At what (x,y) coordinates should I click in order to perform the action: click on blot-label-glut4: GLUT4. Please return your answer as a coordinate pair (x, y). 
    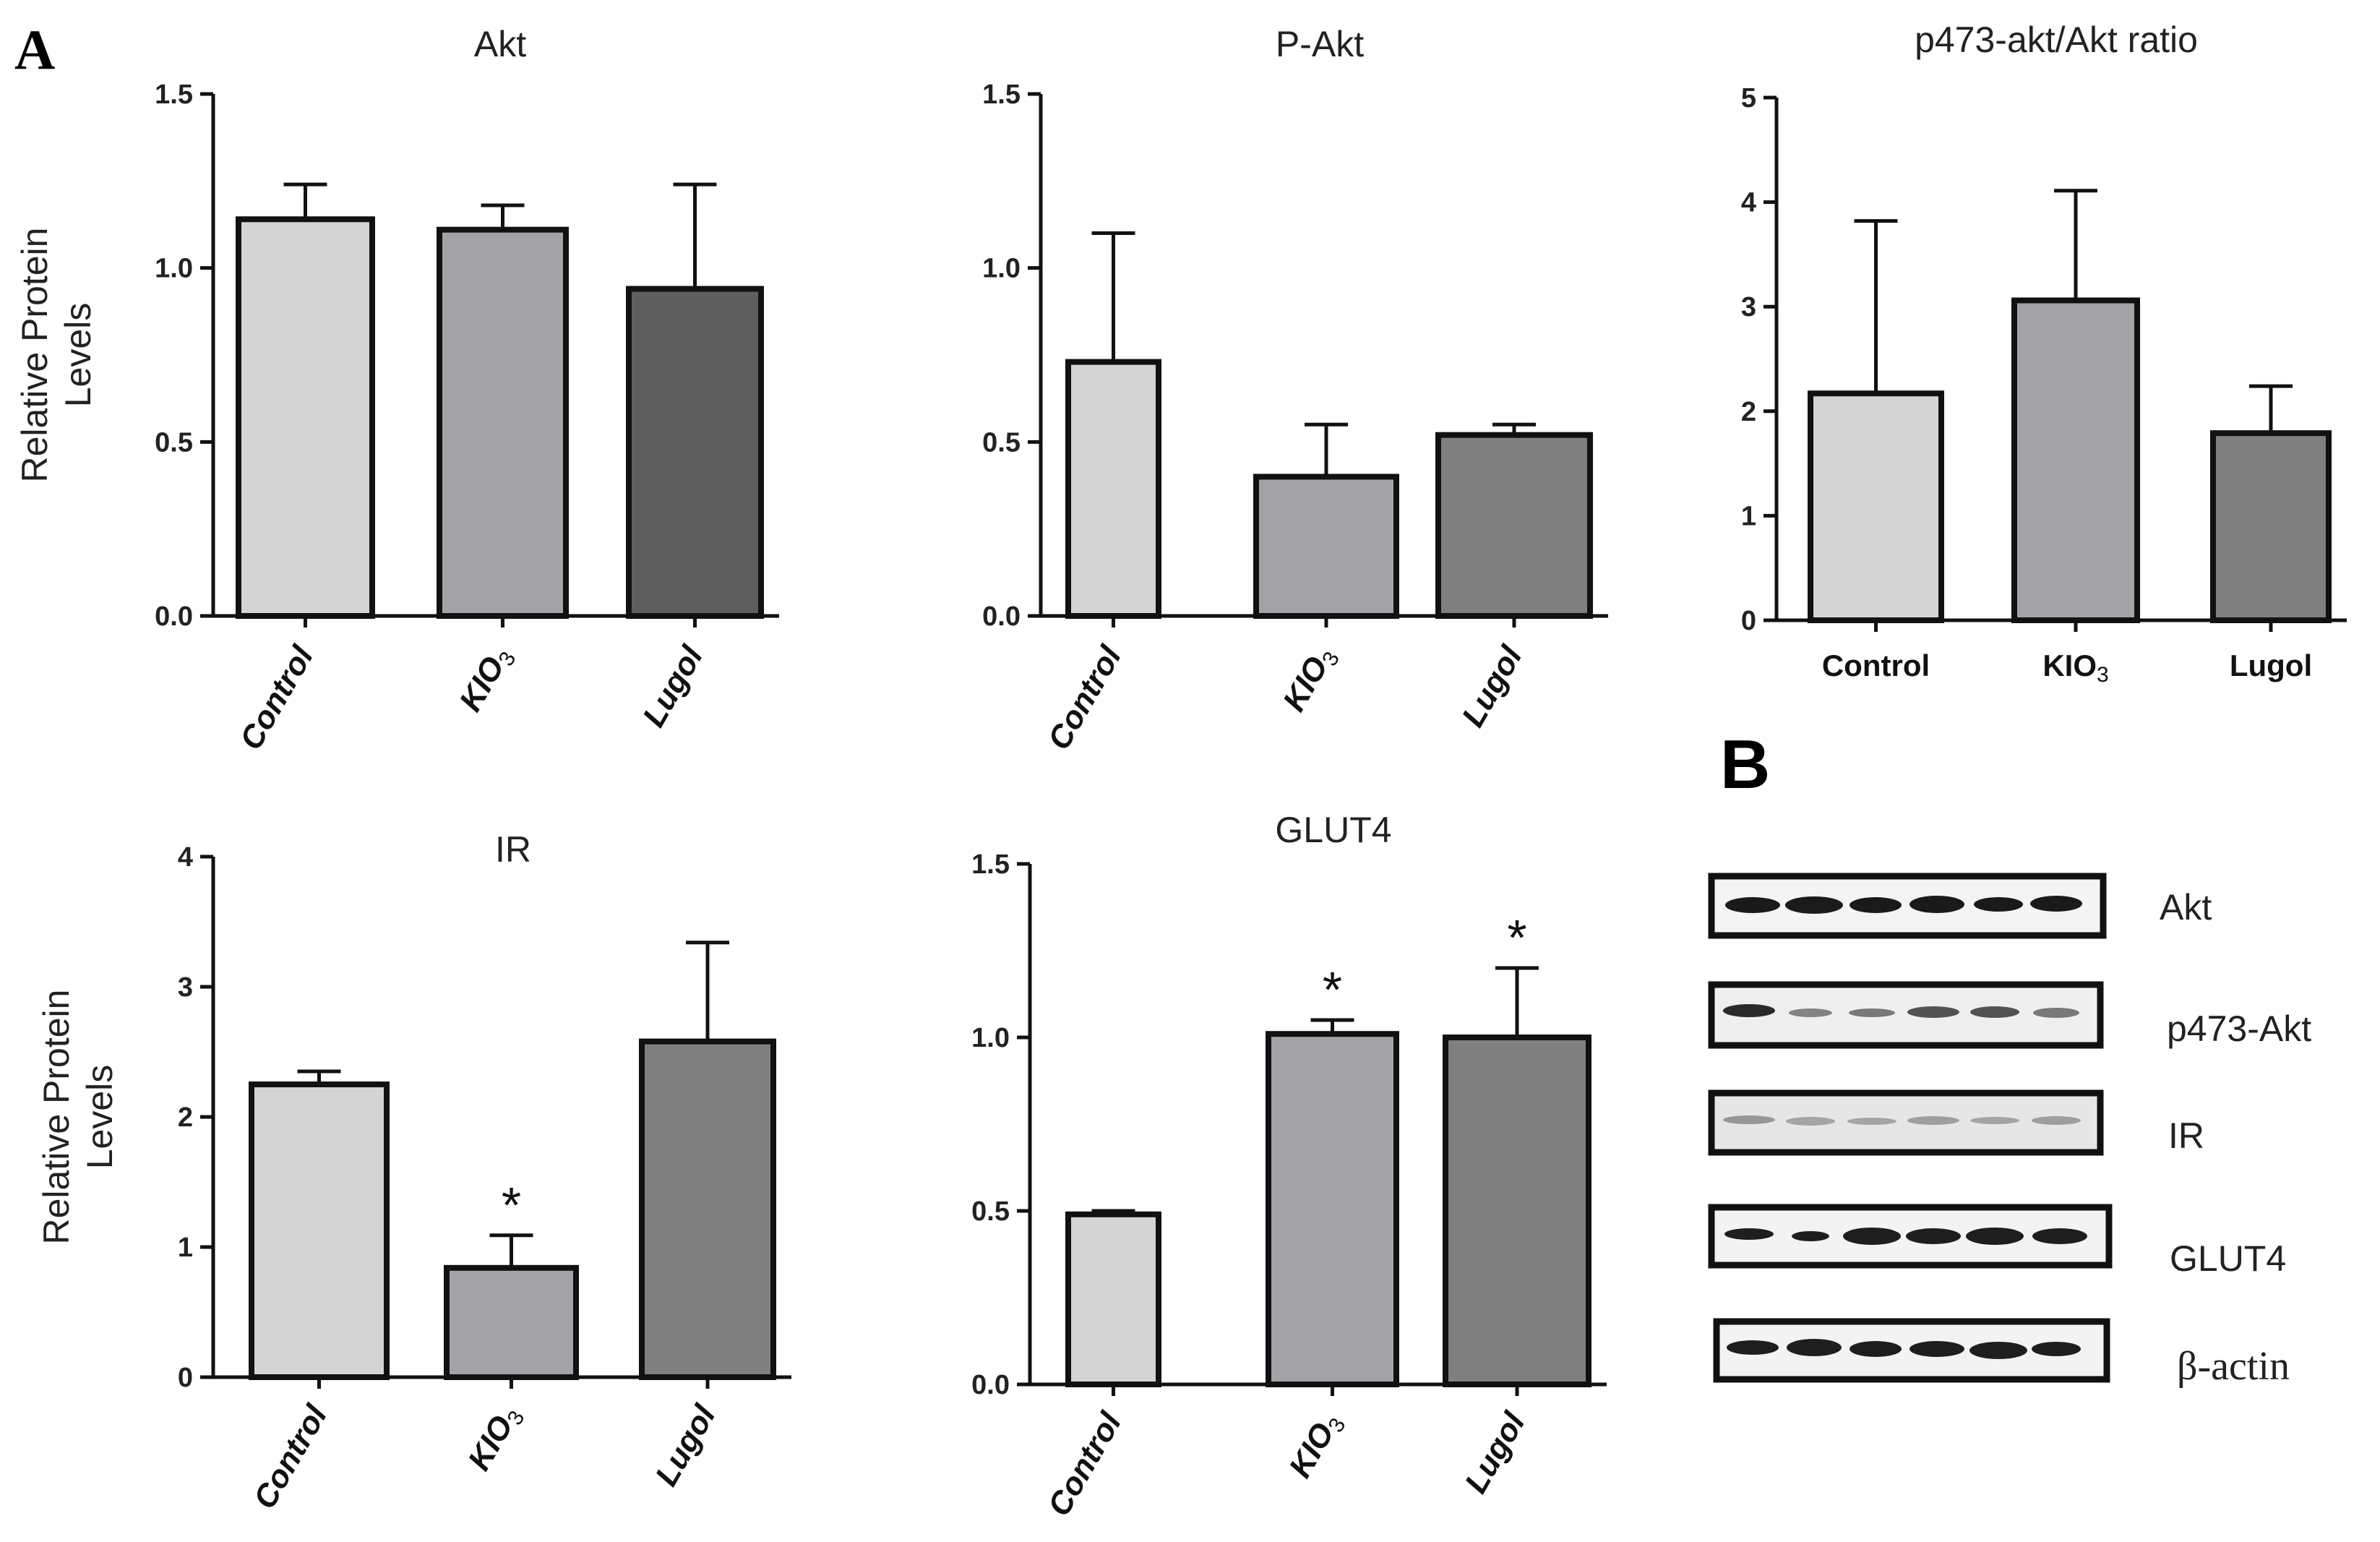
    Looking at the image, I should click on (2228, 1258).